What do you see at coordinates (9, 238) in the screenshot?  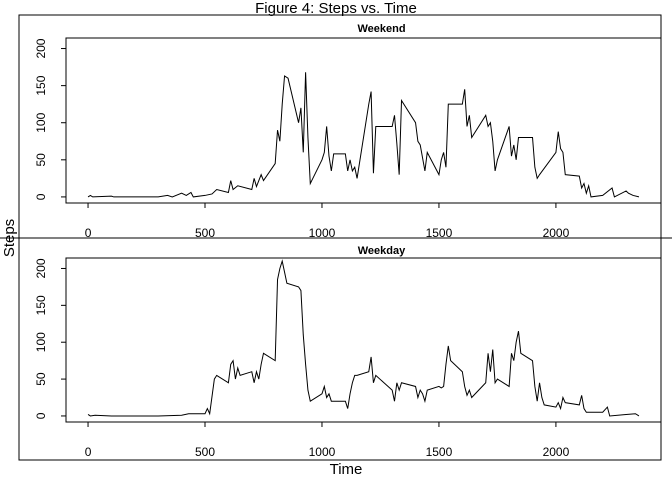 I see `y-axis-label: Steps` at bounding box center [9, 238].